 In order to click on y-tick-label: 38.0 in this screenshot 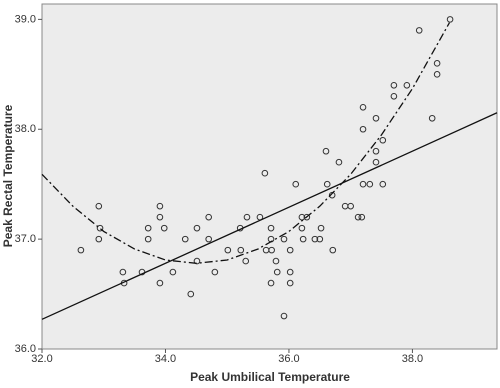, I will do `click(25, 129)`.